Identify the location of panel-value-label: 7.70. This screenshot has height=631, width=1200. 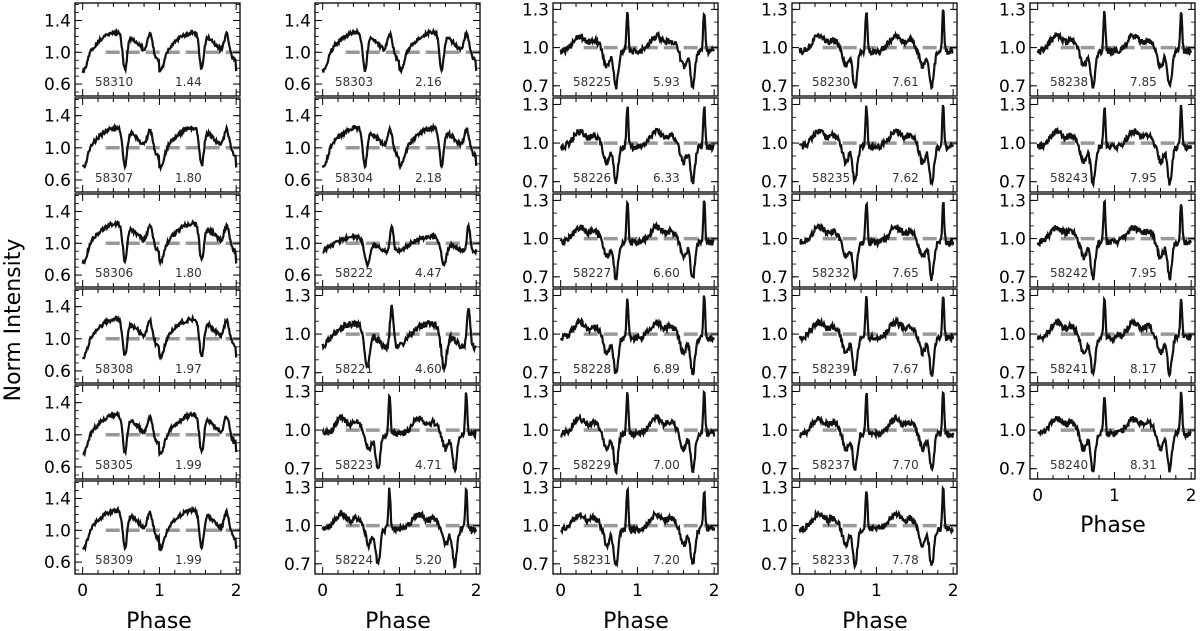
(905, 465).